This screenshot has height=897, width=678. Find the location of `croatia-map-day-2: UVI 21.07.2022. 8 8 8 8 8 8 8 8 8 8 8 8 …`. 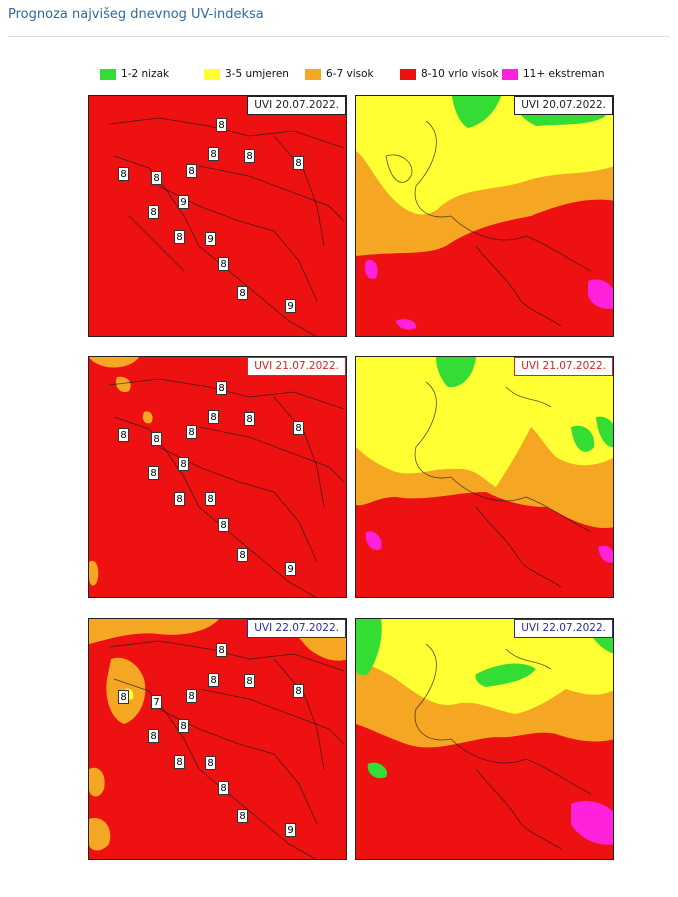

croatia-map-day-2: UVI 21.07.2022. 8 8 8 8 8 8 8 8 8 8 8 8 … is located at coordinates (217, 477).